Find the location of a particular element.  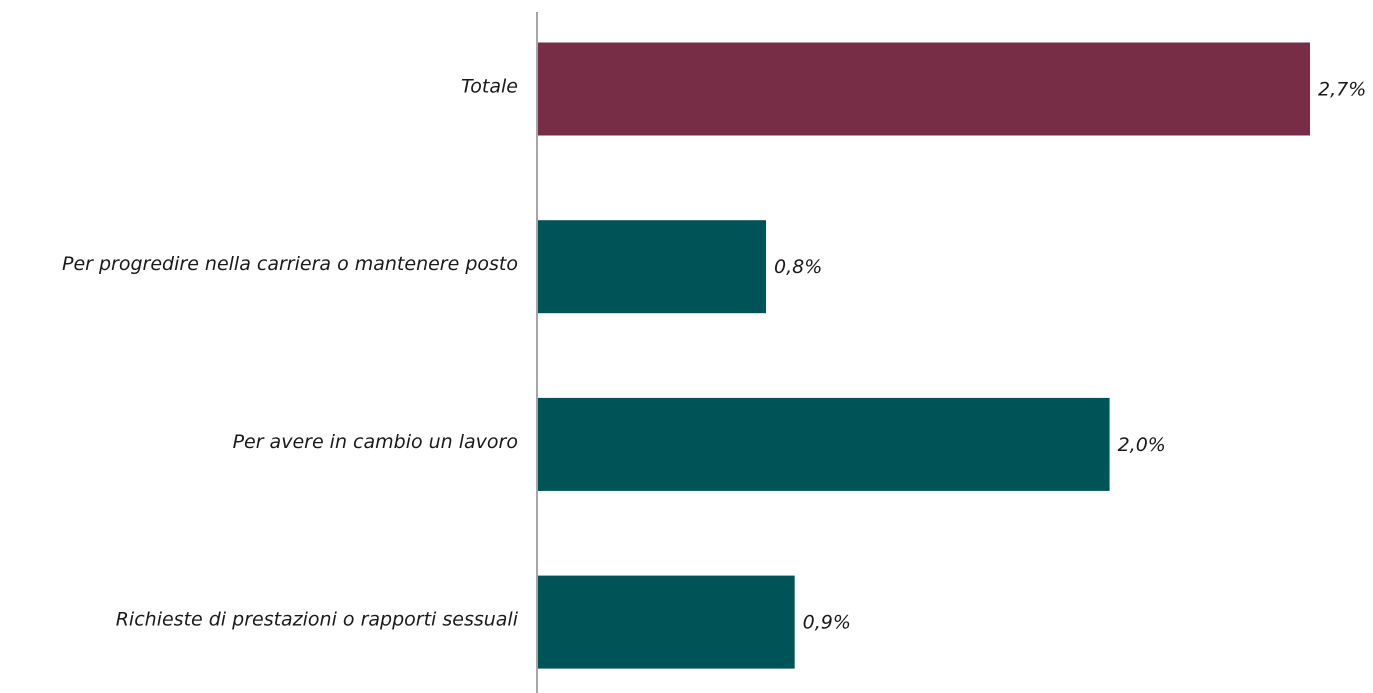

value-label: 0,9% is located at coordinates (827, 623).